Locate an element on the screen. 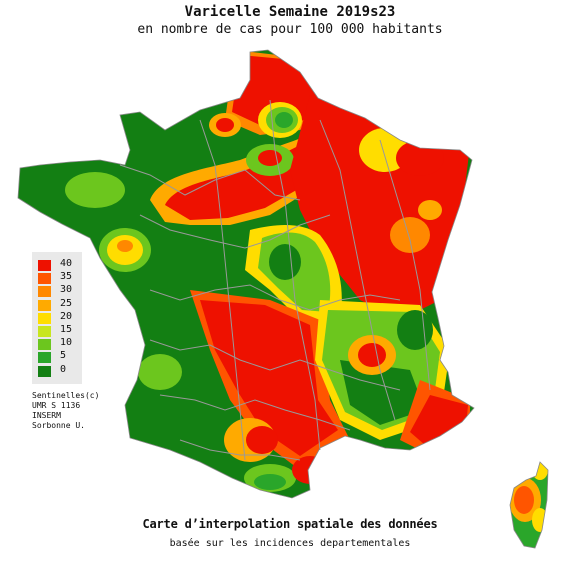  color-legend: 40 35 30 25 20 15 10 5 0 is located at coordinates (57, 318).